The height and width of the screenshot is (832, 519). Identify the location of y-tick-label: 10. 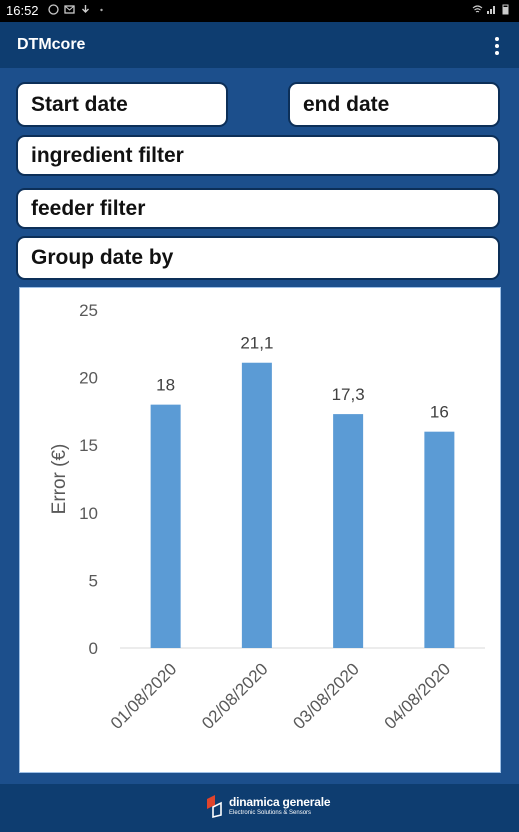
(88, 513).